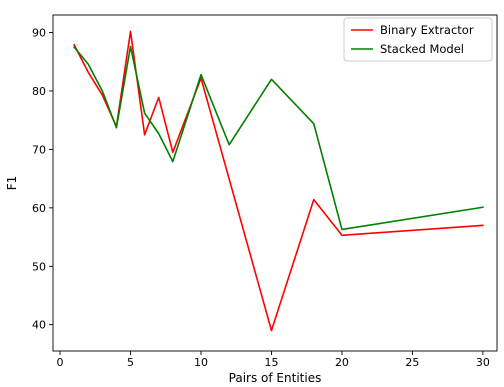  I want to click on y-tick-label: 50, so click(39, 266).